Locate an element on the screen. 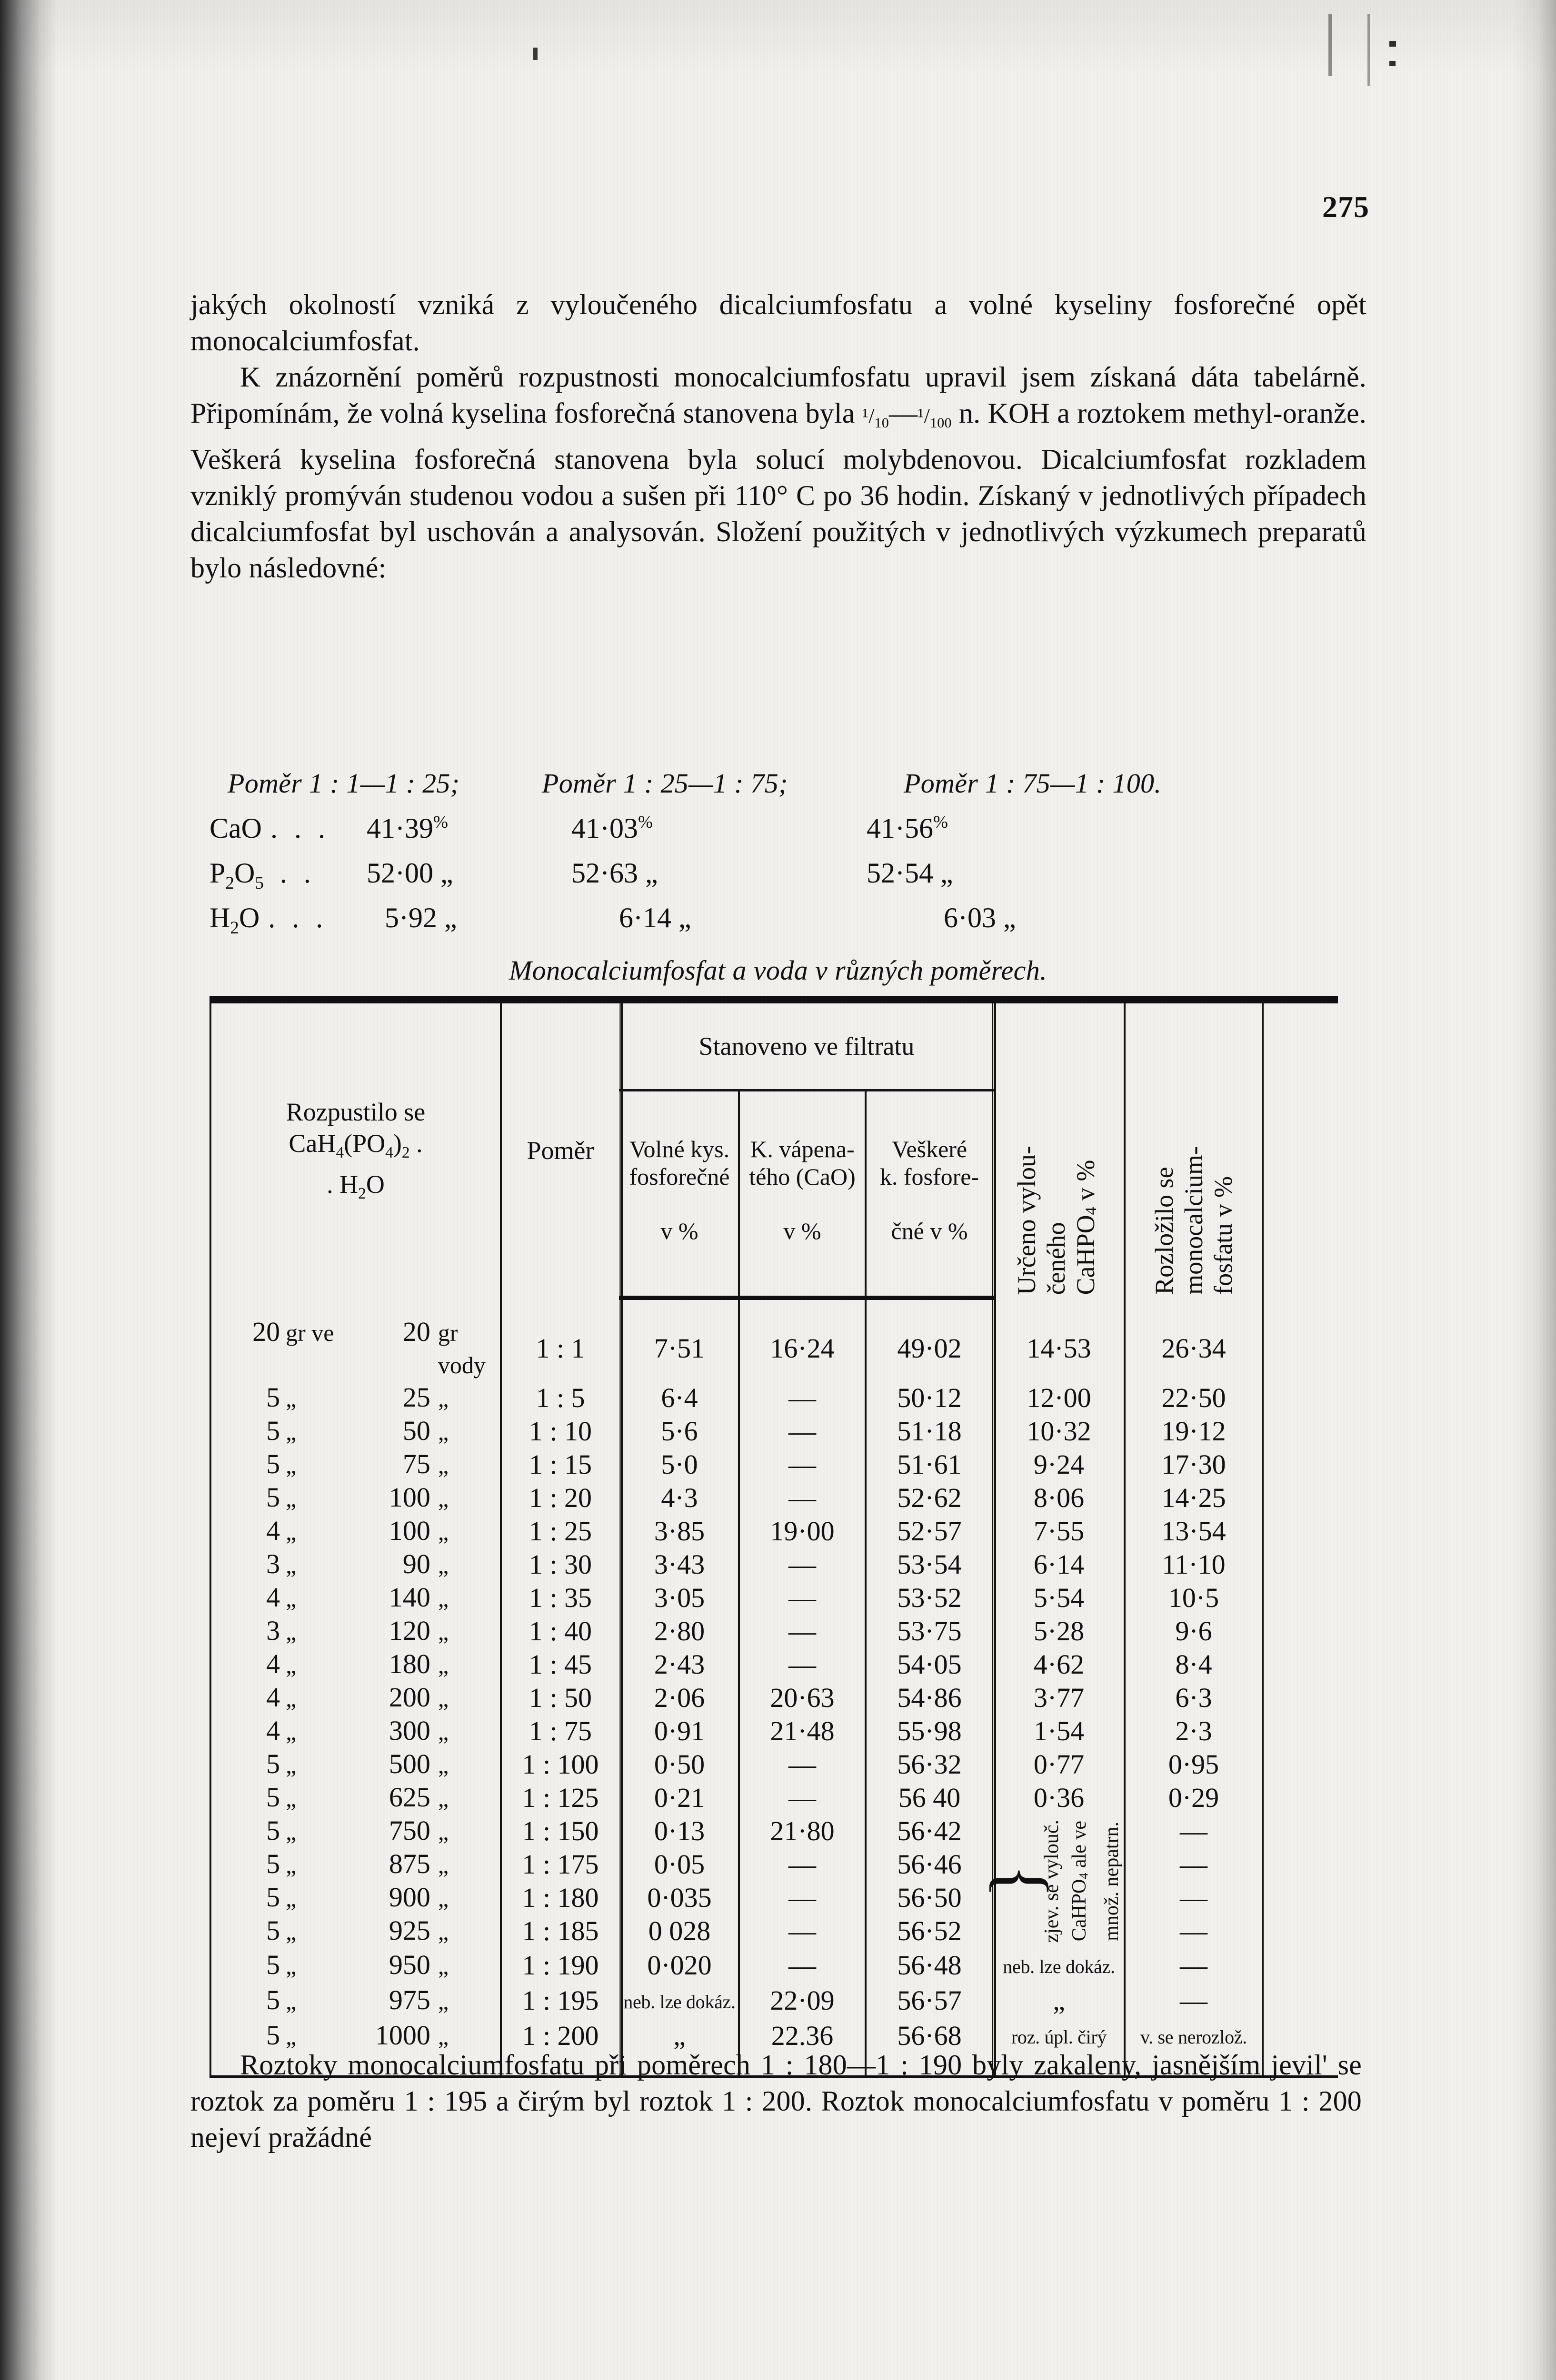 This screenshot has width=1556, height=2380. cell-total-acid: 54·86 is located at coordinates (929, 1698).